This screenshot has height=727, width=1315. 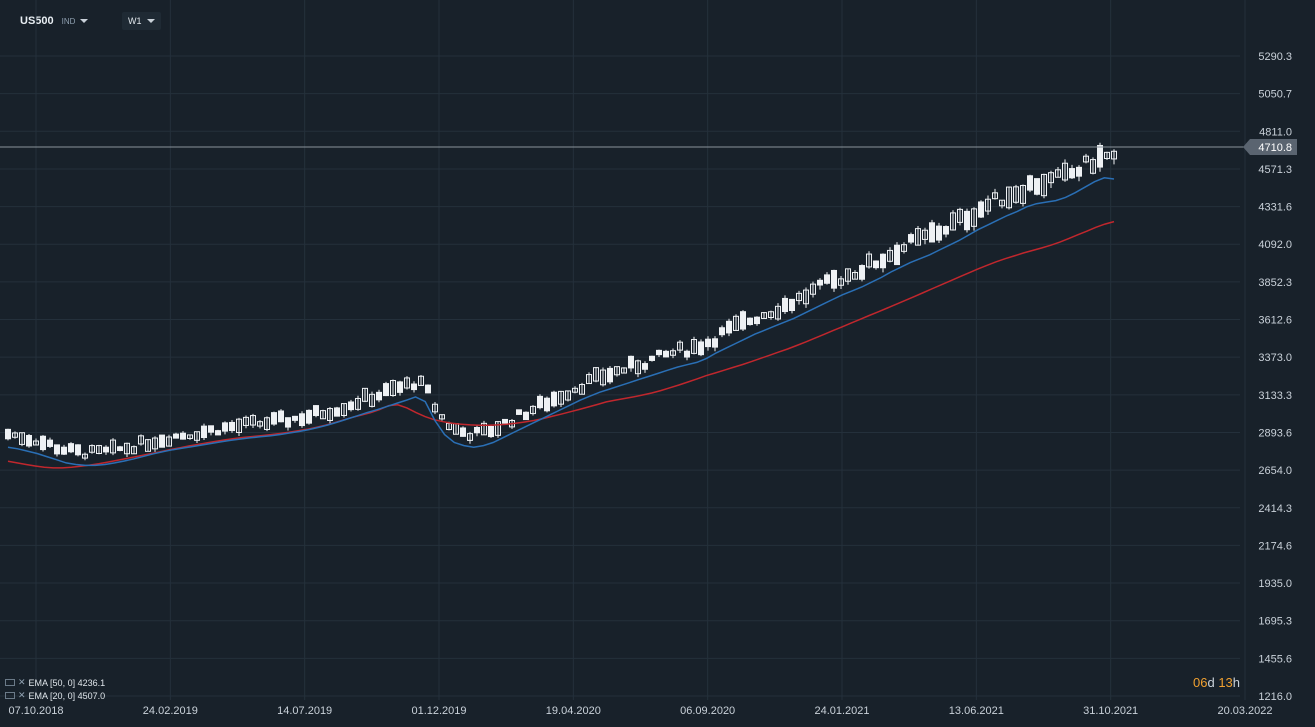 I want to click on y-tick-label: 1695.3, so click(x=1275, y=622).